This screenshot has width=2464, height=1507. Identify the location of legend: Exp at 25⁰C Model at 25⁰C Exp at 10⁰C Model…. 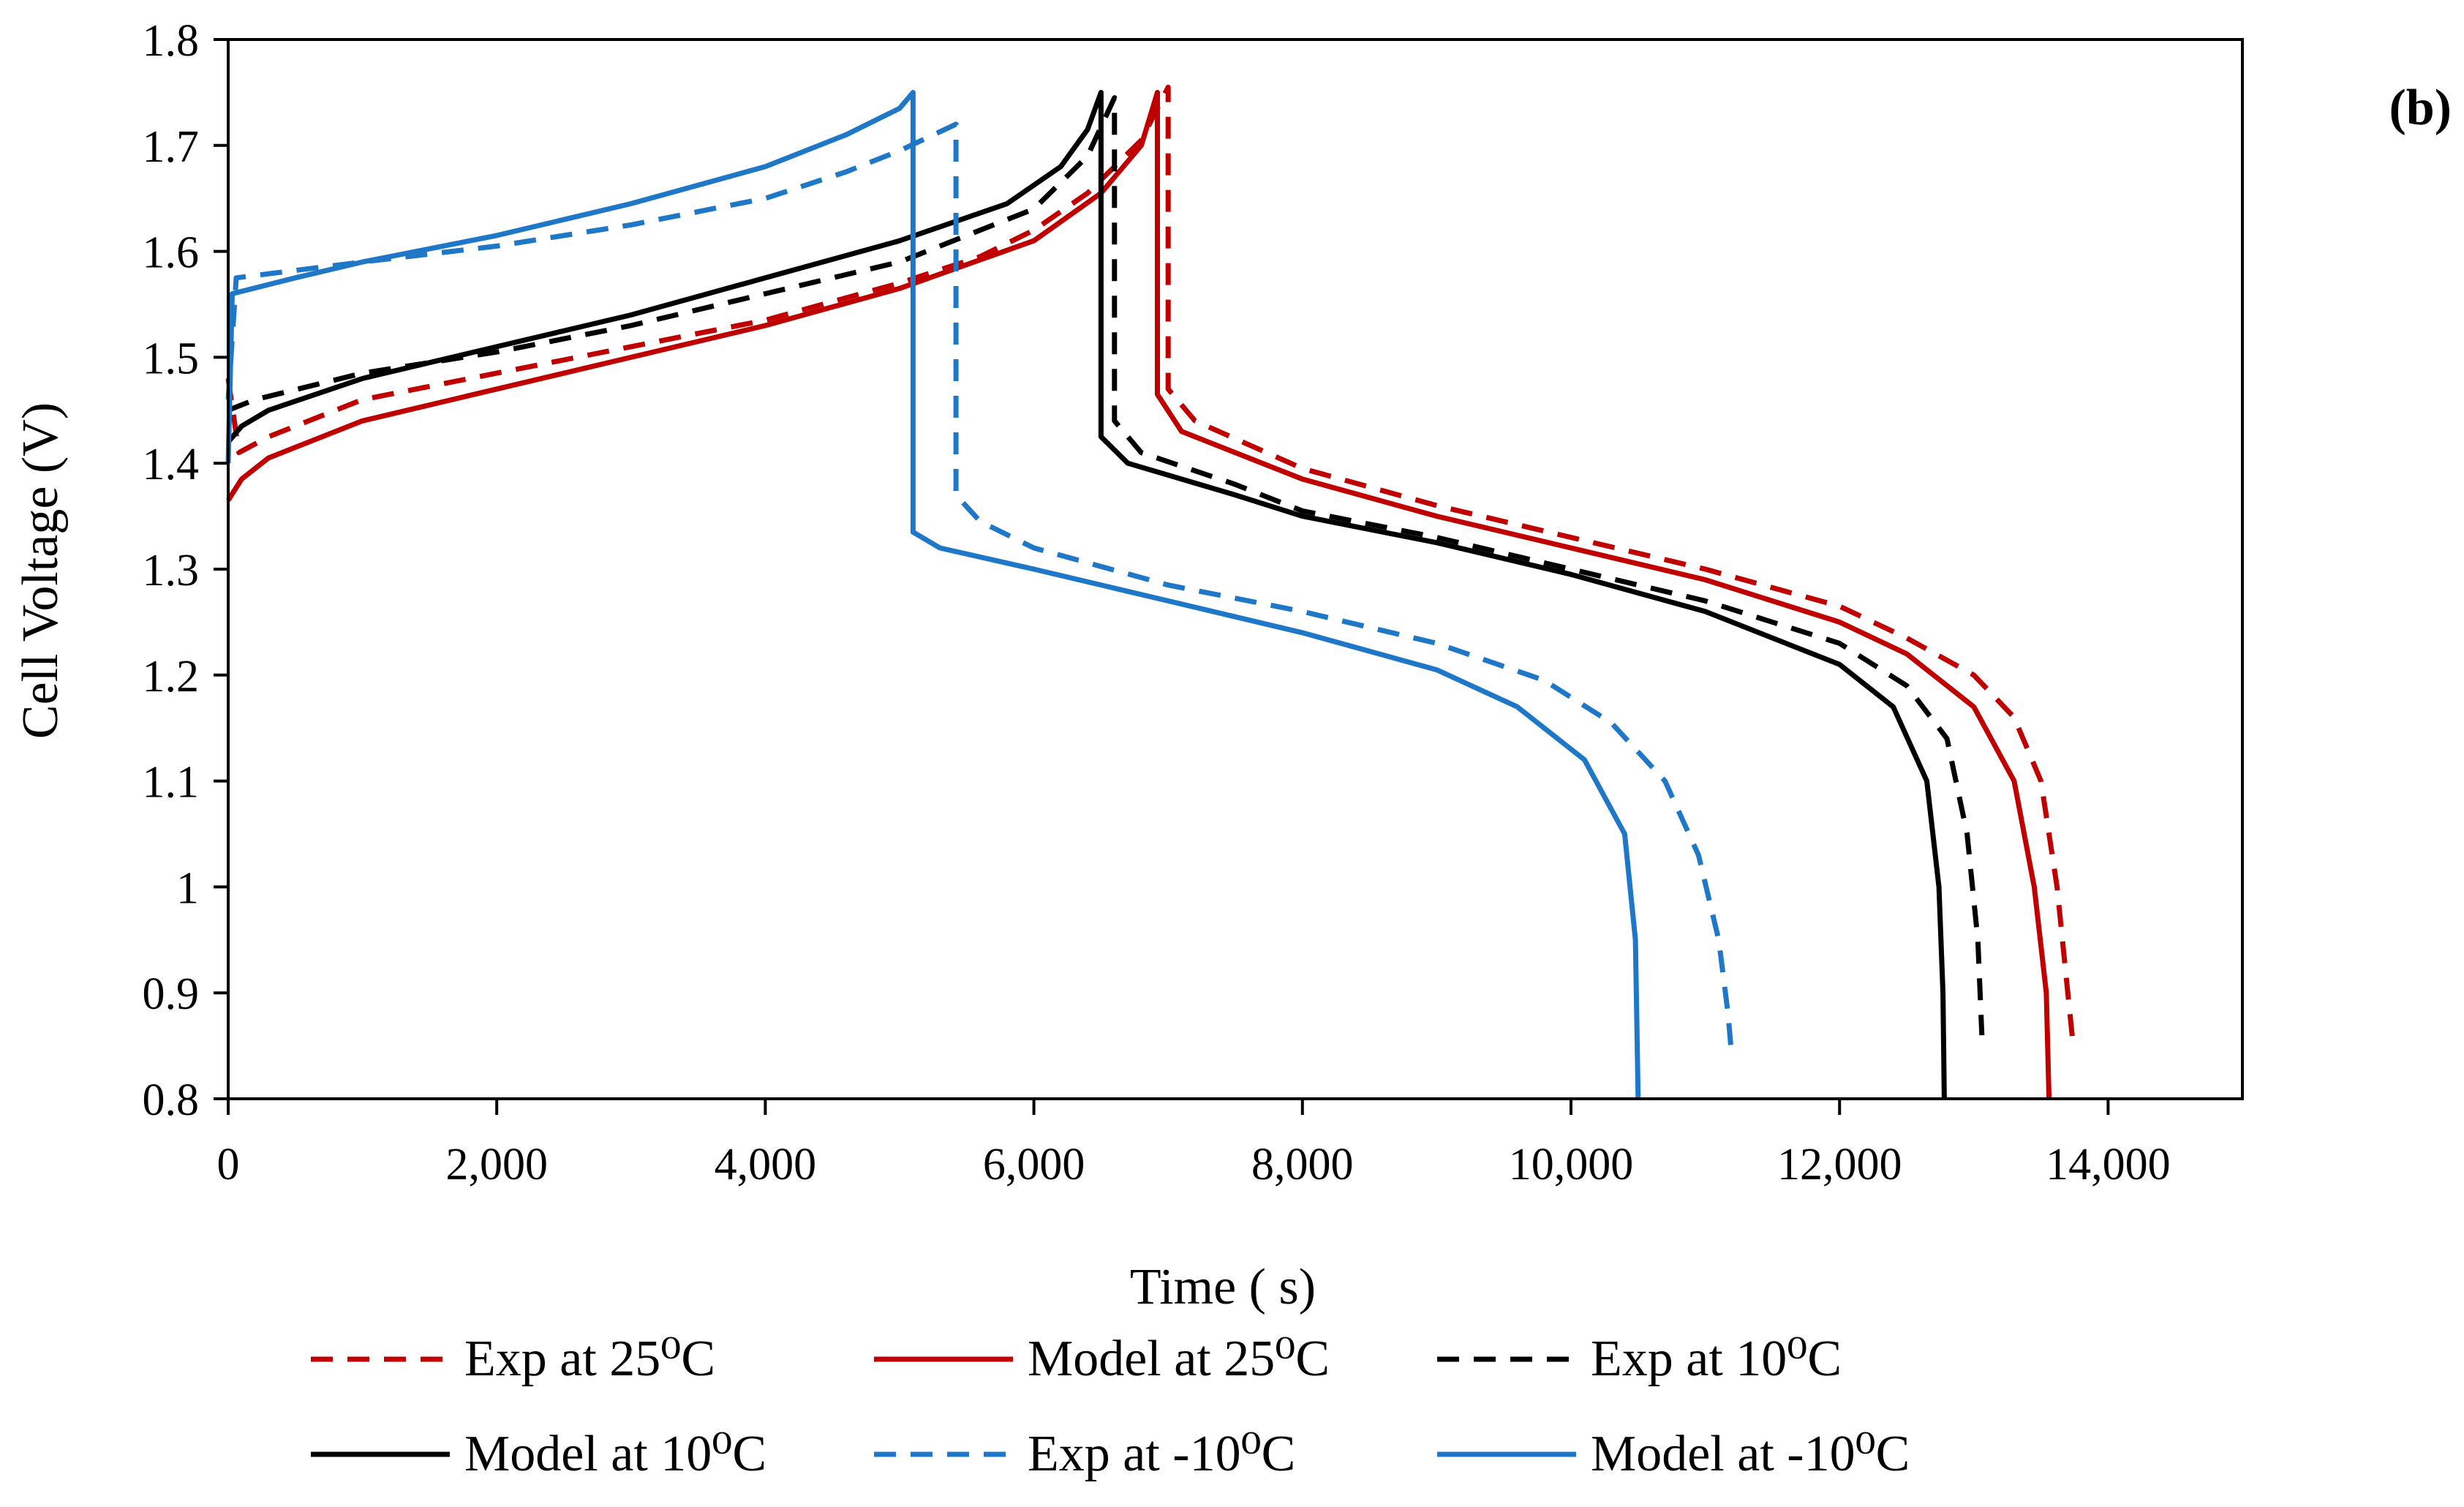
(1111, 1406).